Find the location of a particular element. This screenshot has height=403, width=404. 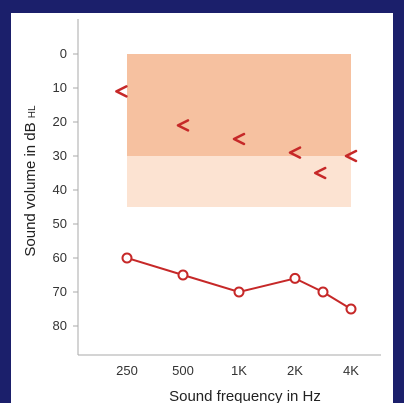

x-tick-labels: 250 500 1K 2K 4K is located at coordinates (237, 370).